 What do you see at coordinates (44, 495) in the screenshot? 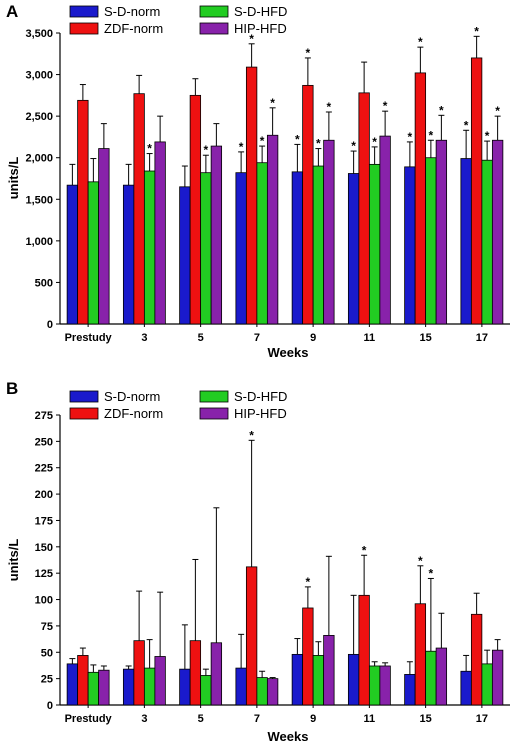
I see `y-tick-label: 200` at bounding box center [44, 495].